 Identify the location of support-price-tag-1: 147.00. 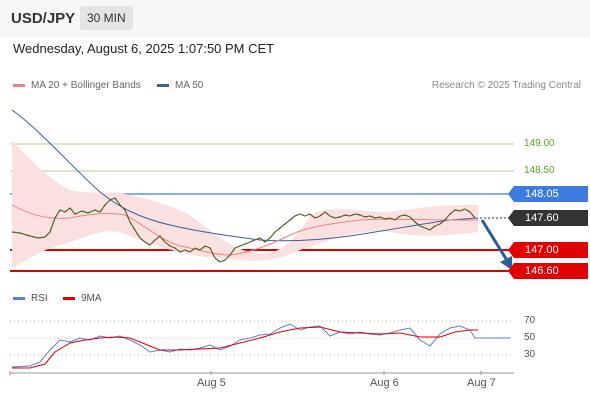
(548, 250).